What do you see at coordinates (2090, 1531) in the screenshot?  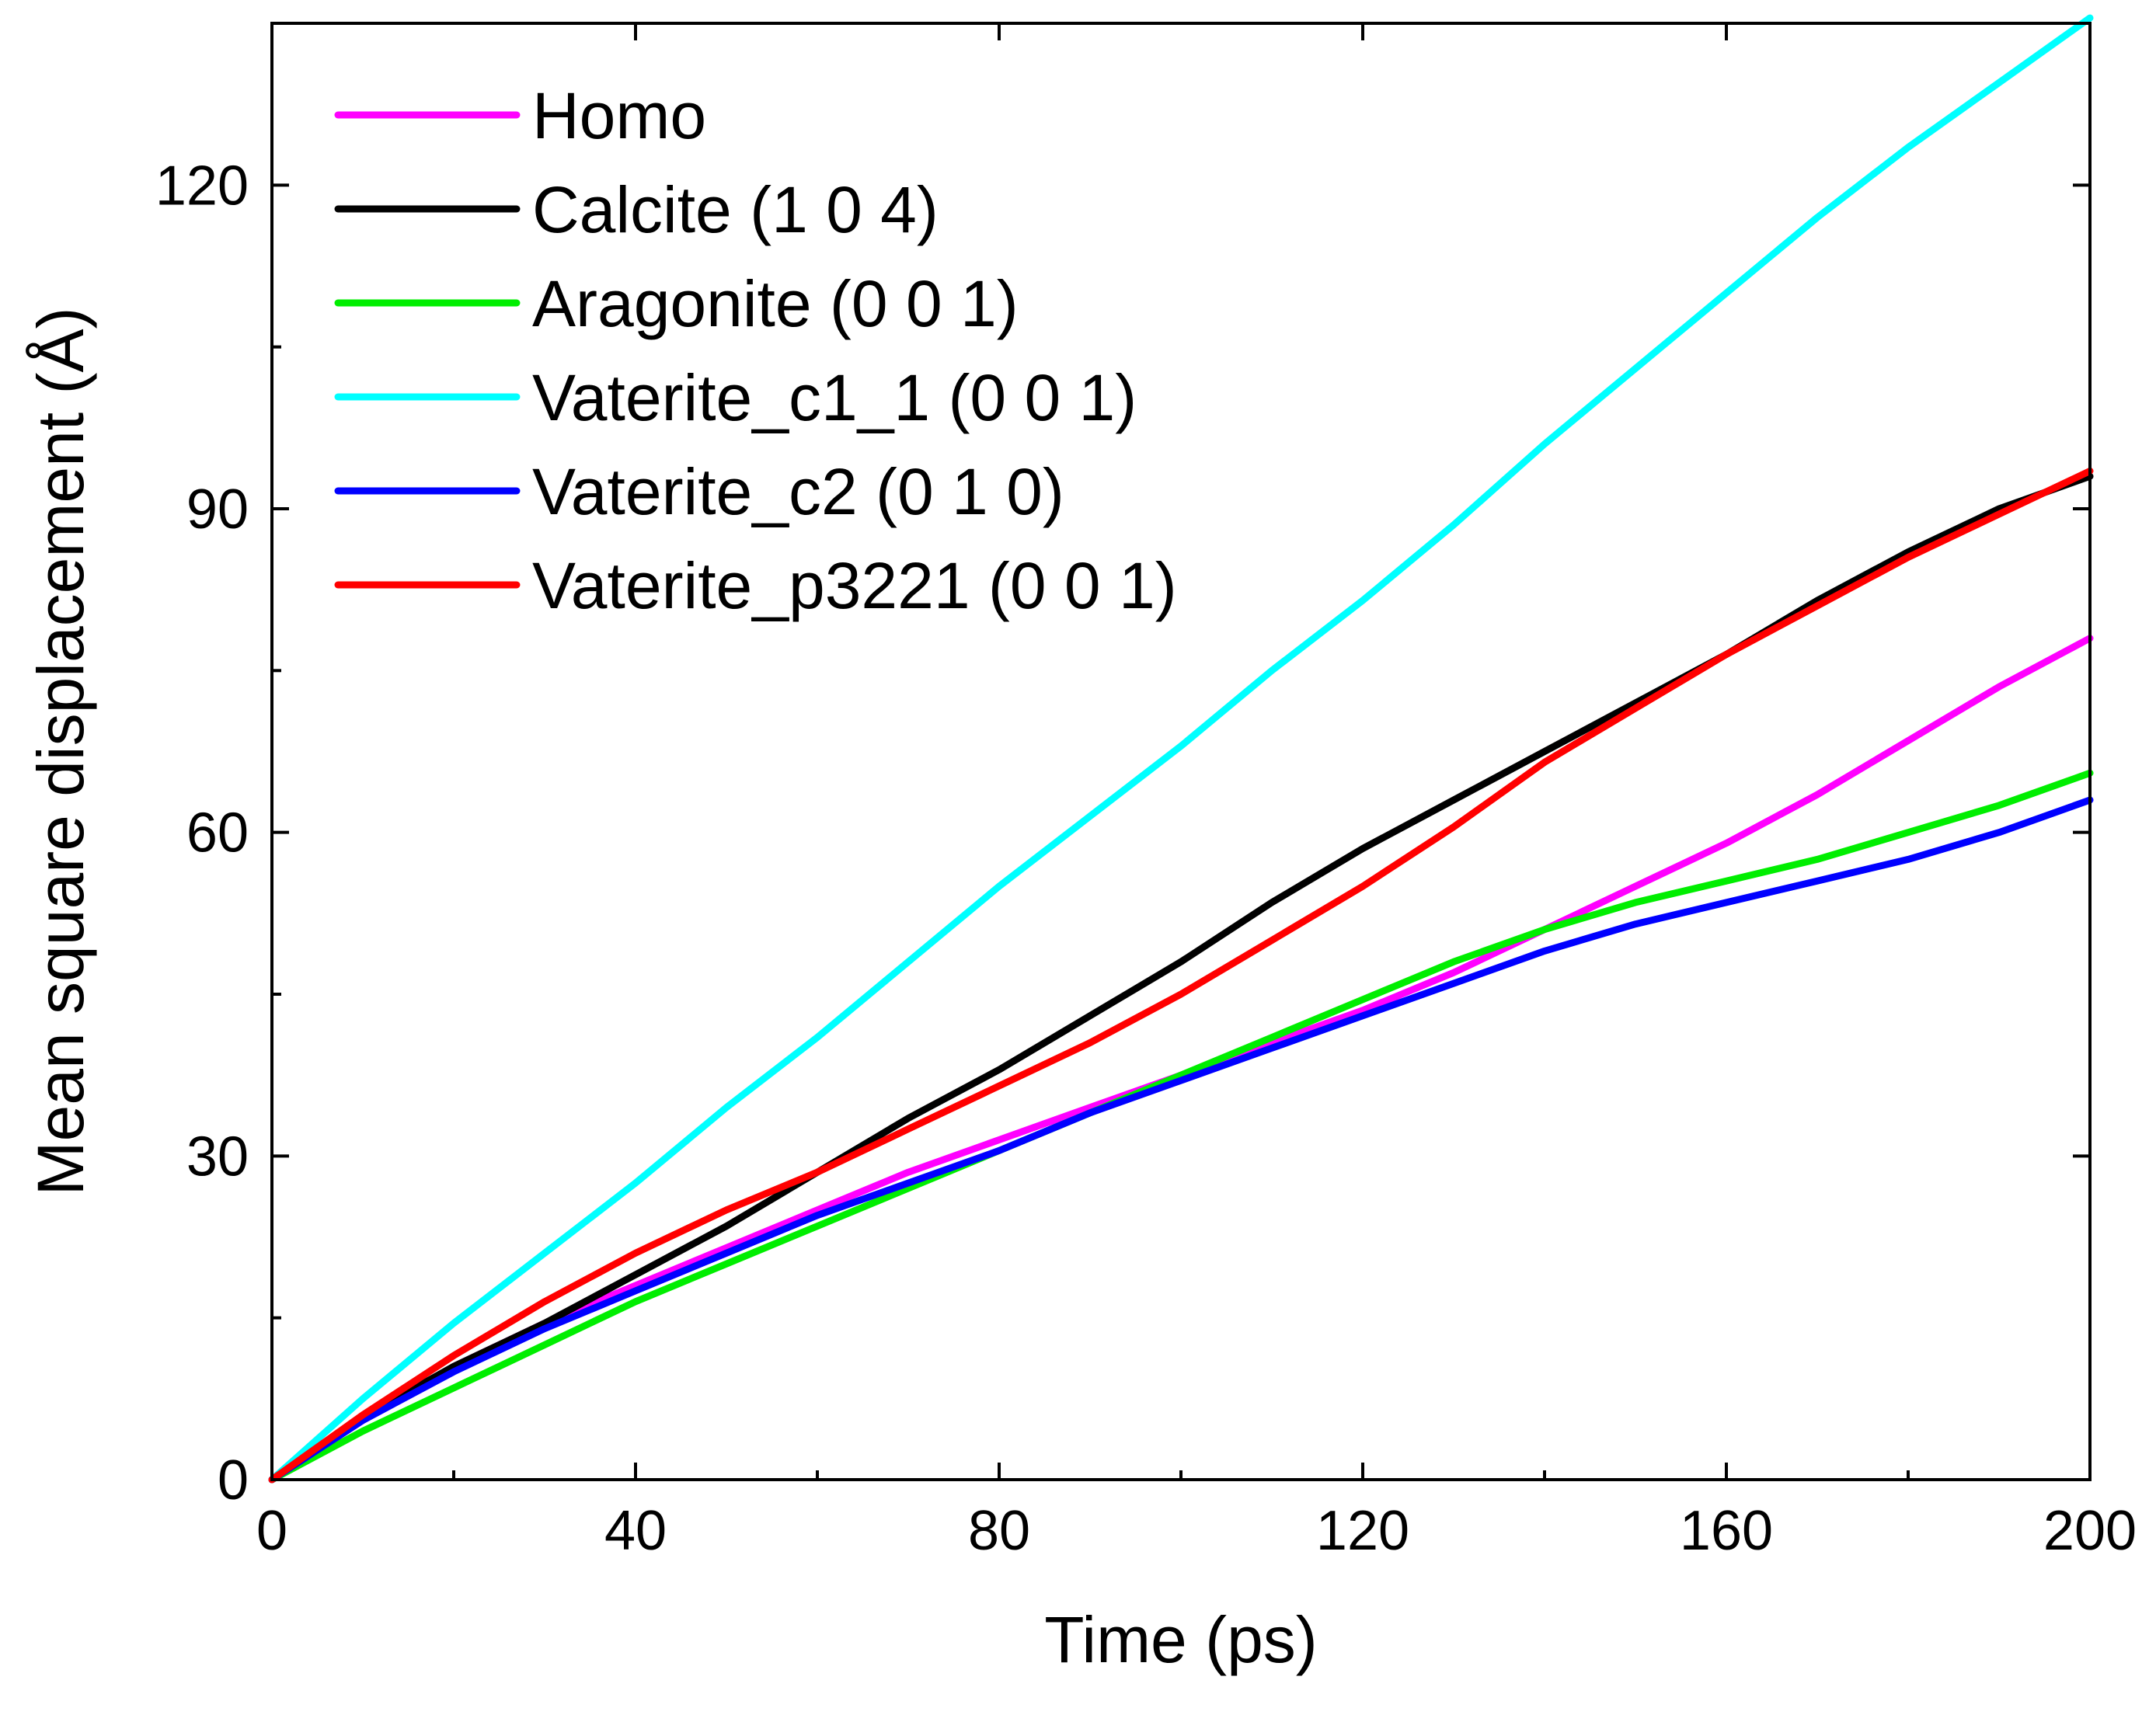 I see `x-tick-label: 200` at bounding box center [2090, 1531].